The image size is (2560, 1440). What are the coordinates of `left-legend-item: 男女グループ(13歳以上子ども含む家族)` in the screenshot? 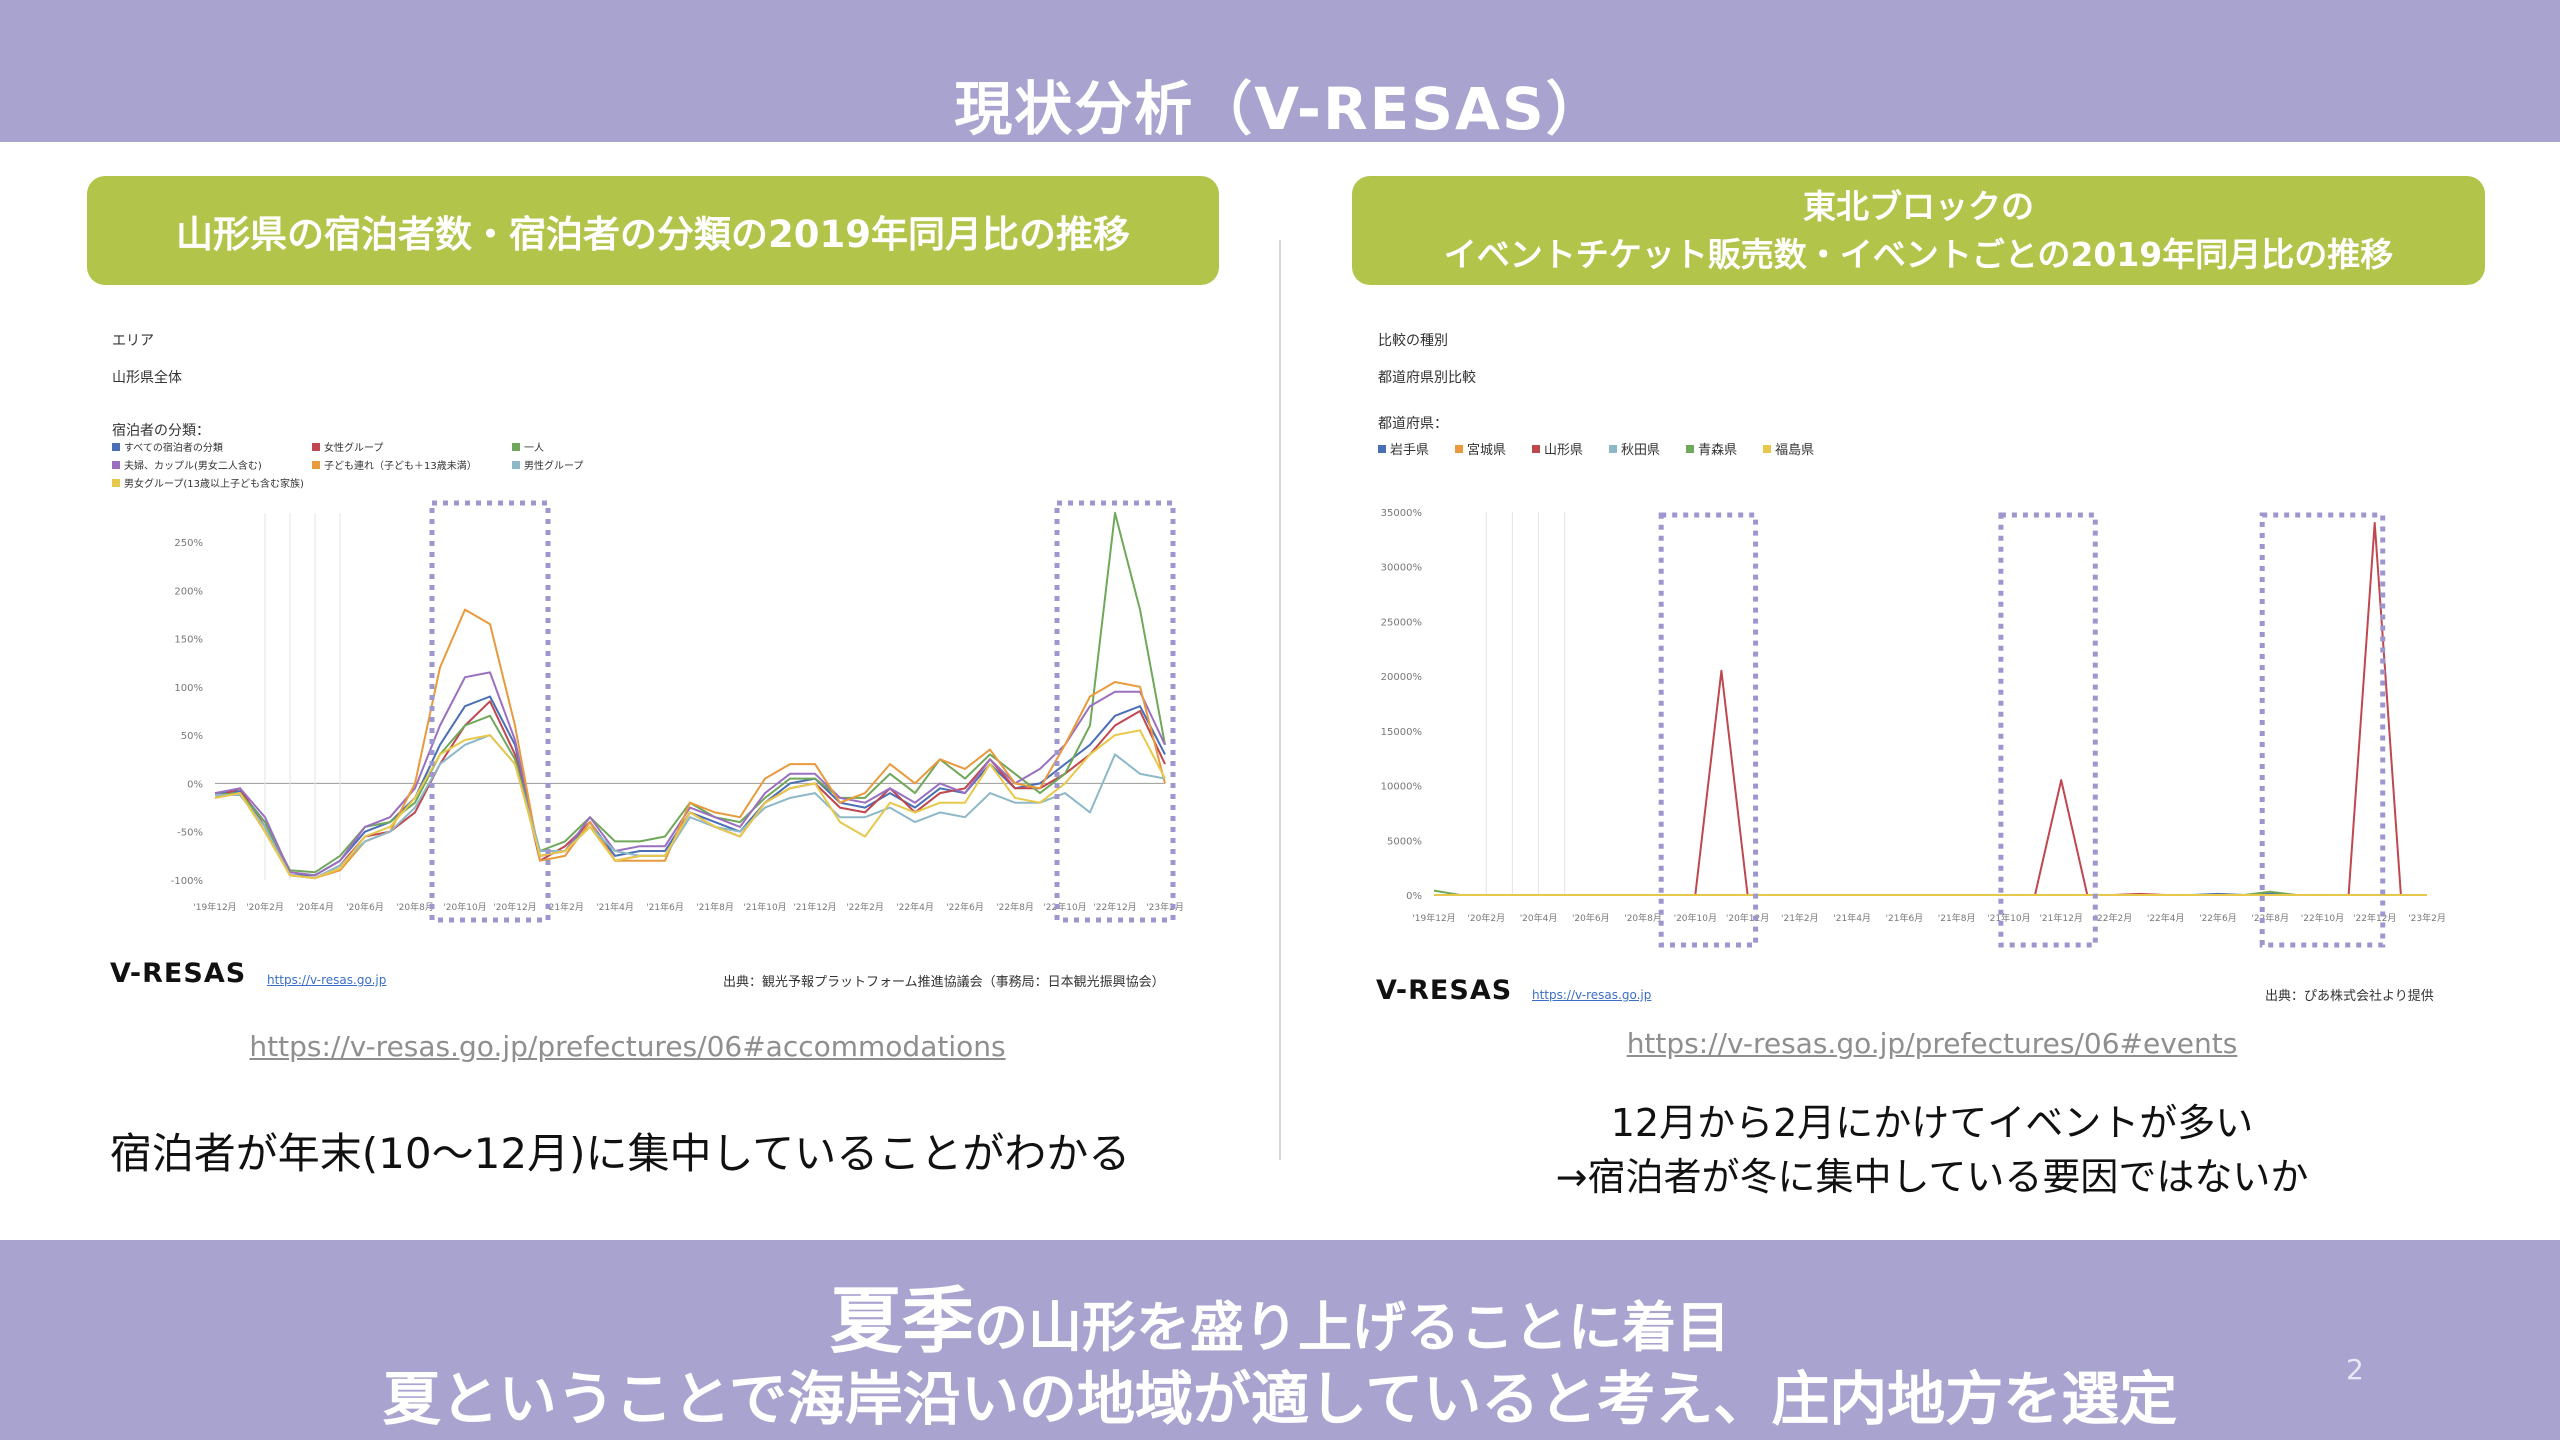 It's located at (212, 482).